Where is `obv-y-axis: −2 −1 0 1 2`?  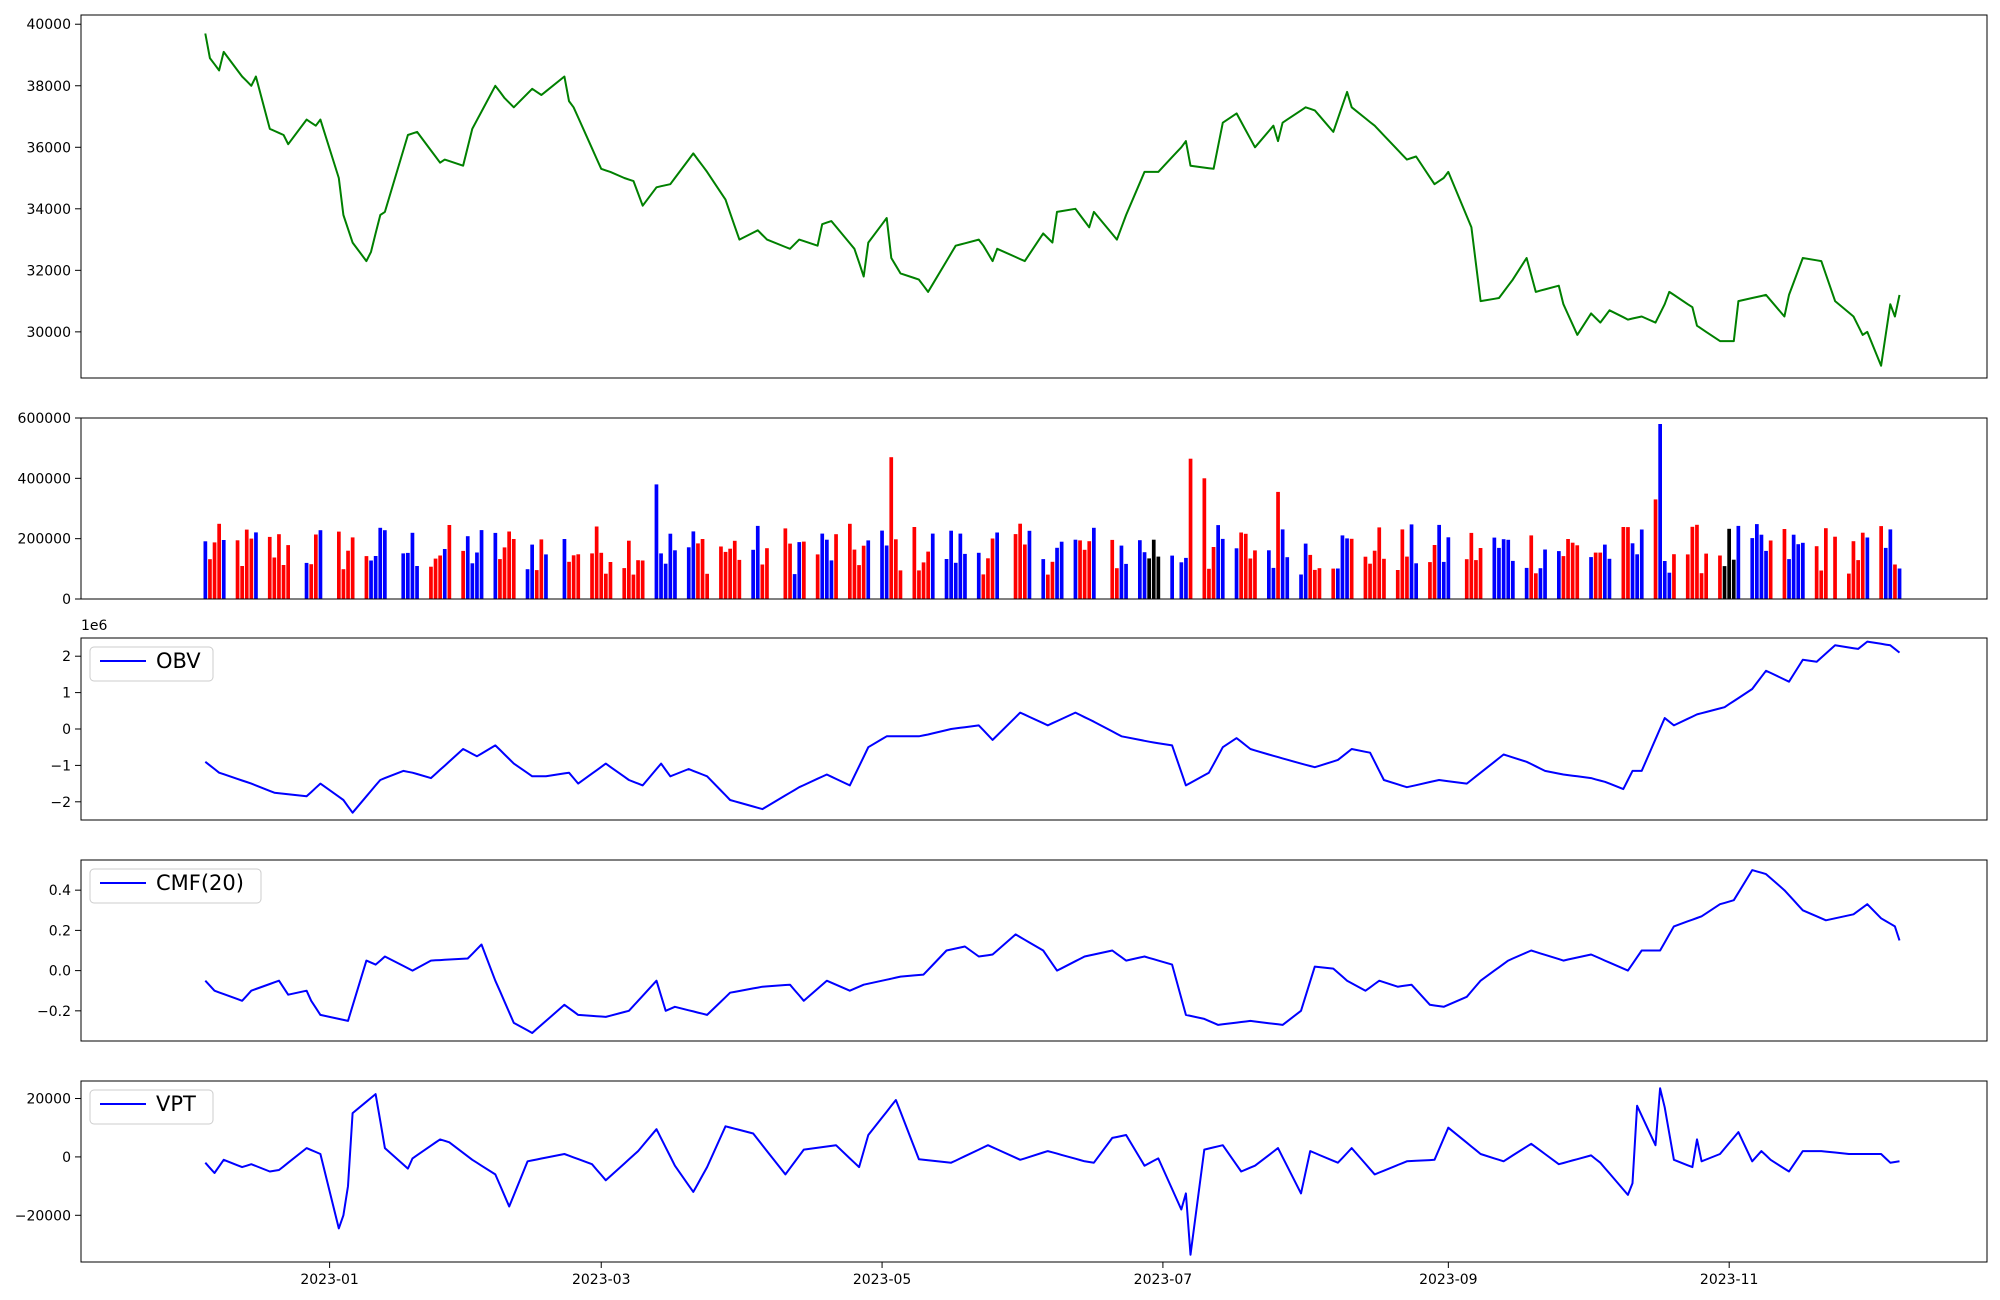 obv-y-axis: −2 −1 0 1 2 is located at coordinates (65, 730).